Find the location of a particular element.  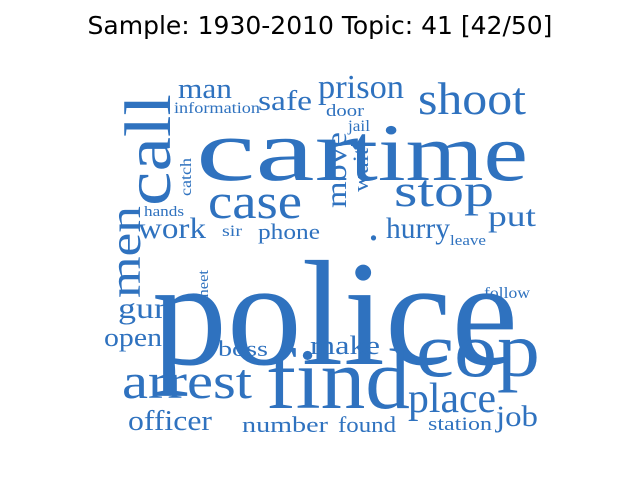

word-door: door is located at coordinates (345, 110).